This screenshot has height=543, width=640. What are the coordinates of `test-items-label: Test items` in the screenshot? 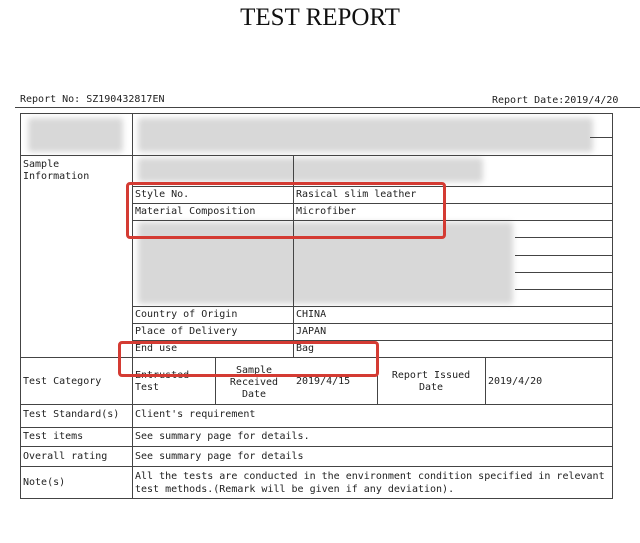 It's located at (53, 436).